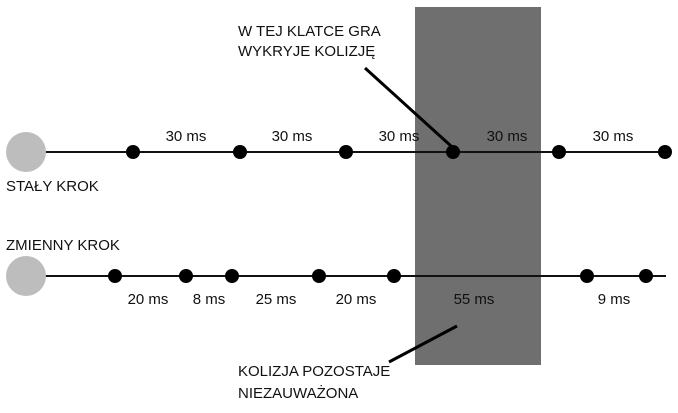 The width and height of the screenshot is (678, 413). What do you see at coordinates (474, 299) in the screenshot?
I see `variable-interval-label-5: 55 ms` at bounding box center [474, 299].